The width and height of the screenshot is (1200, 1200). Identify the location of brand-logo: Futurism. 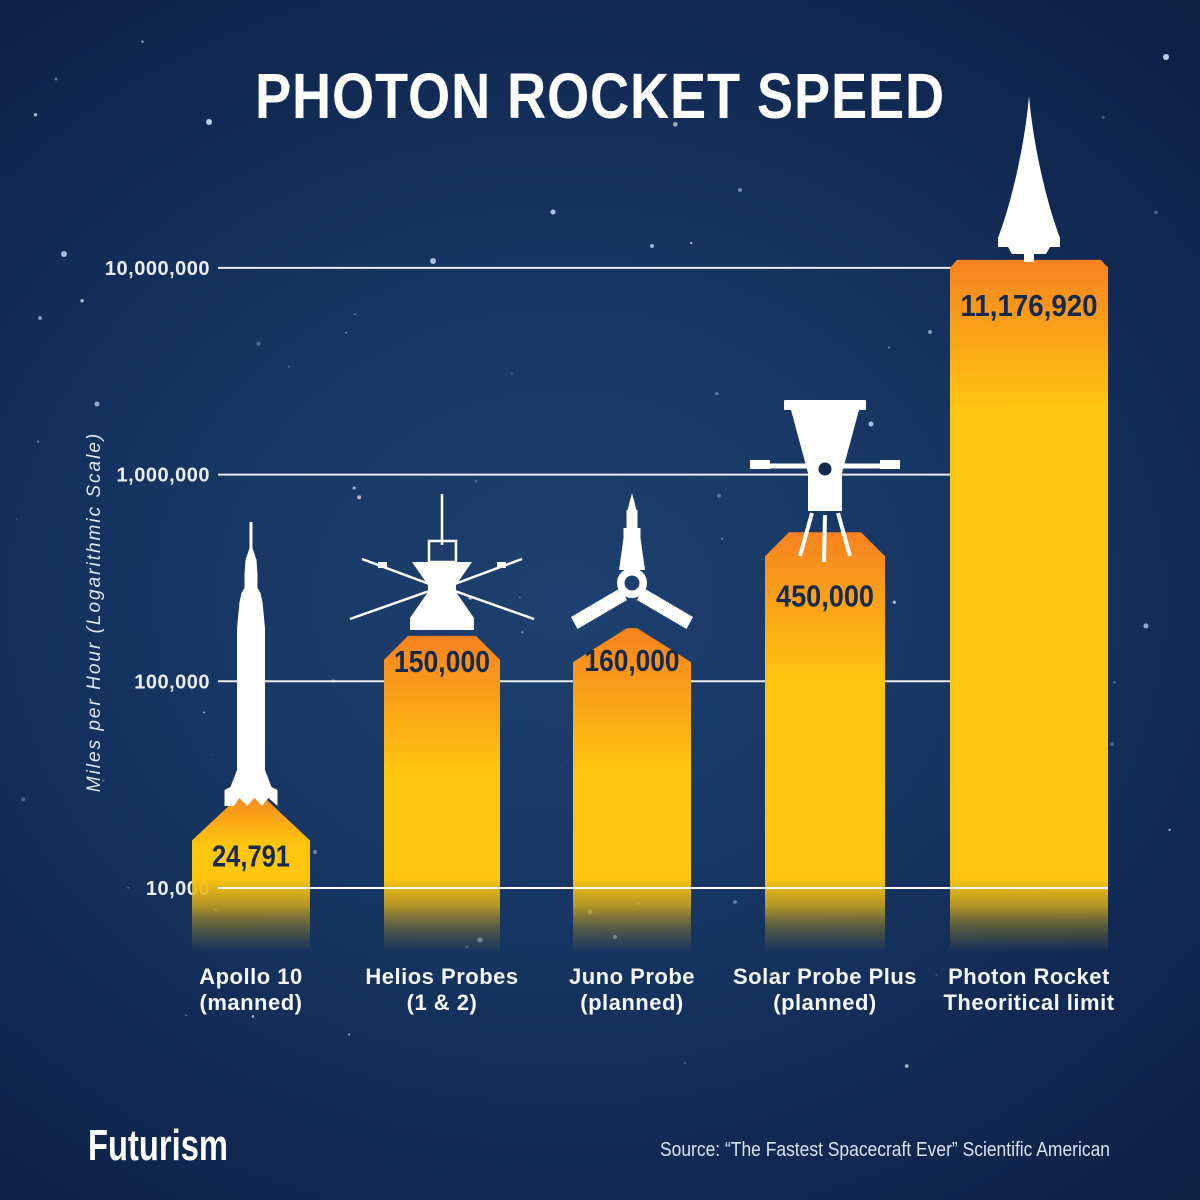
(158, 1145).